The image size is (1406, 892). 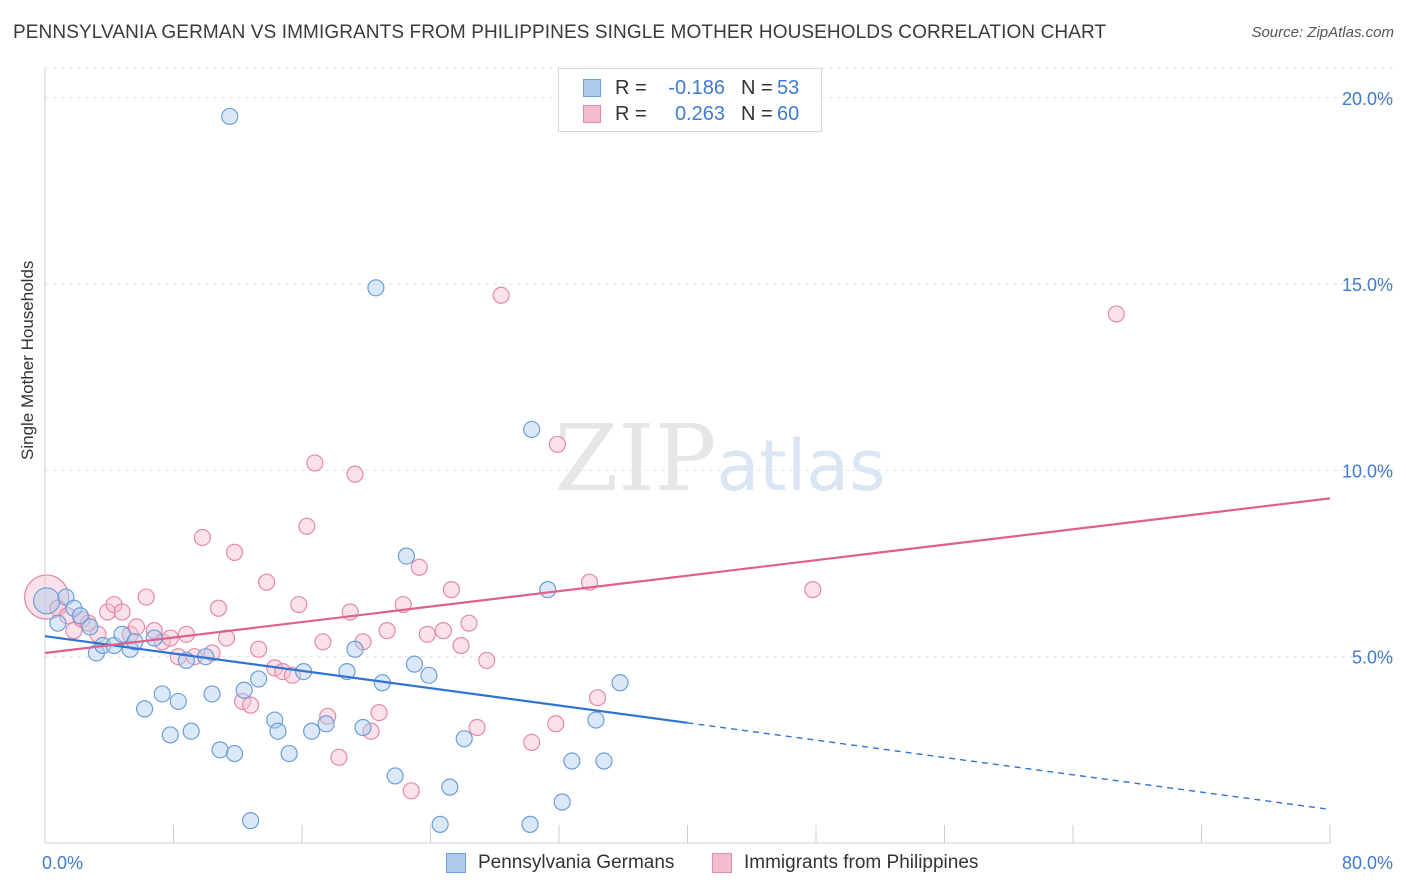 What do you see at coordinates (1367, 285) in the screenshot?
I see `y-tick-label: 15.0%` at bounding box center [1367, 285].